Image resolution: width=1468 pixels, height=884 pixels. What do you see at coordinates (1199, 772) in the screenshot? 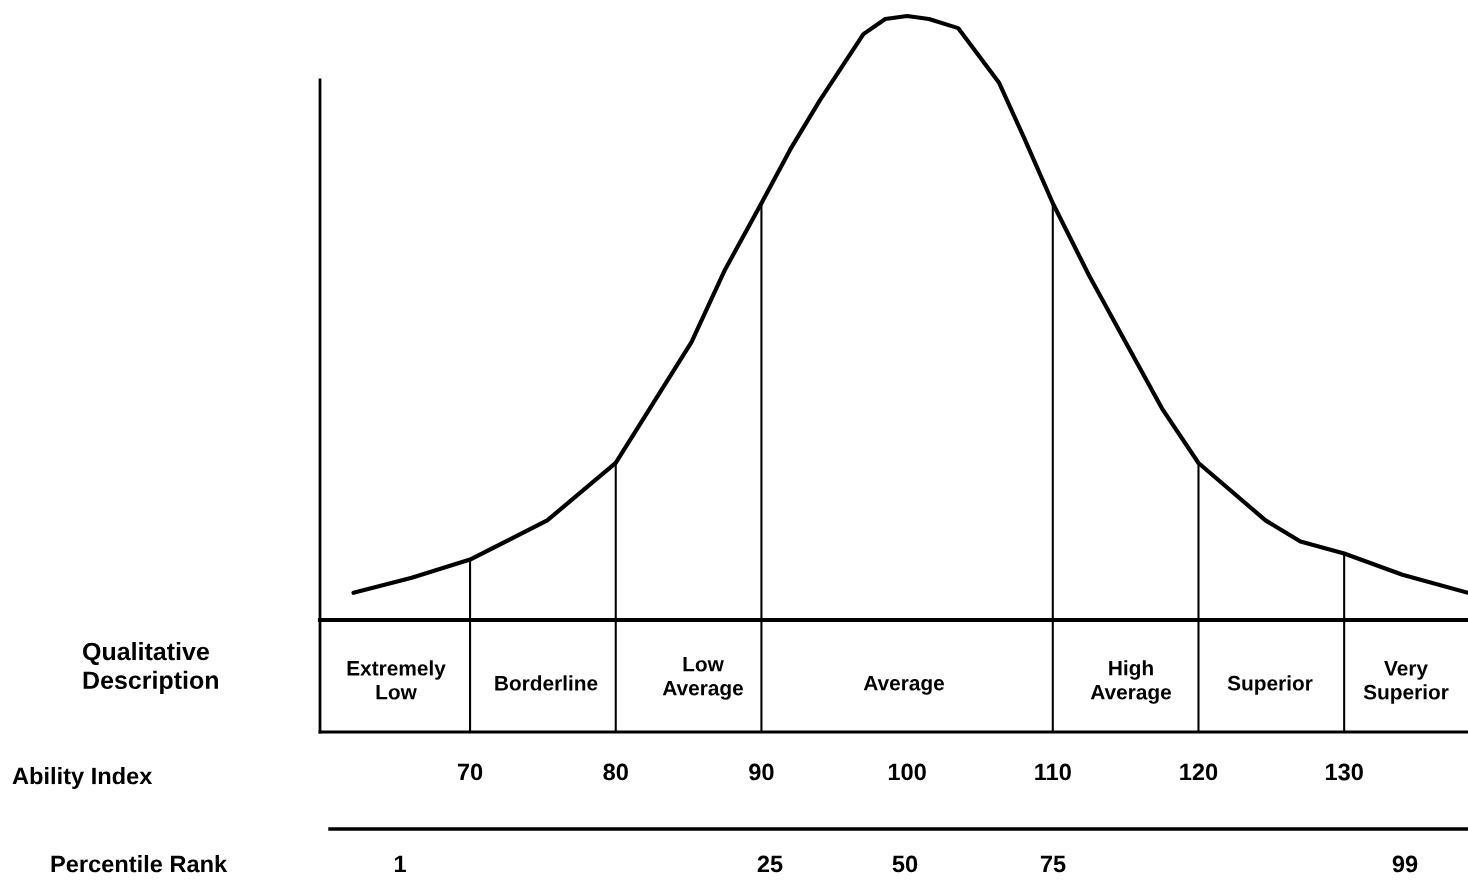
I see `x-tick-label: 120` at bounding box center [1199, 772].